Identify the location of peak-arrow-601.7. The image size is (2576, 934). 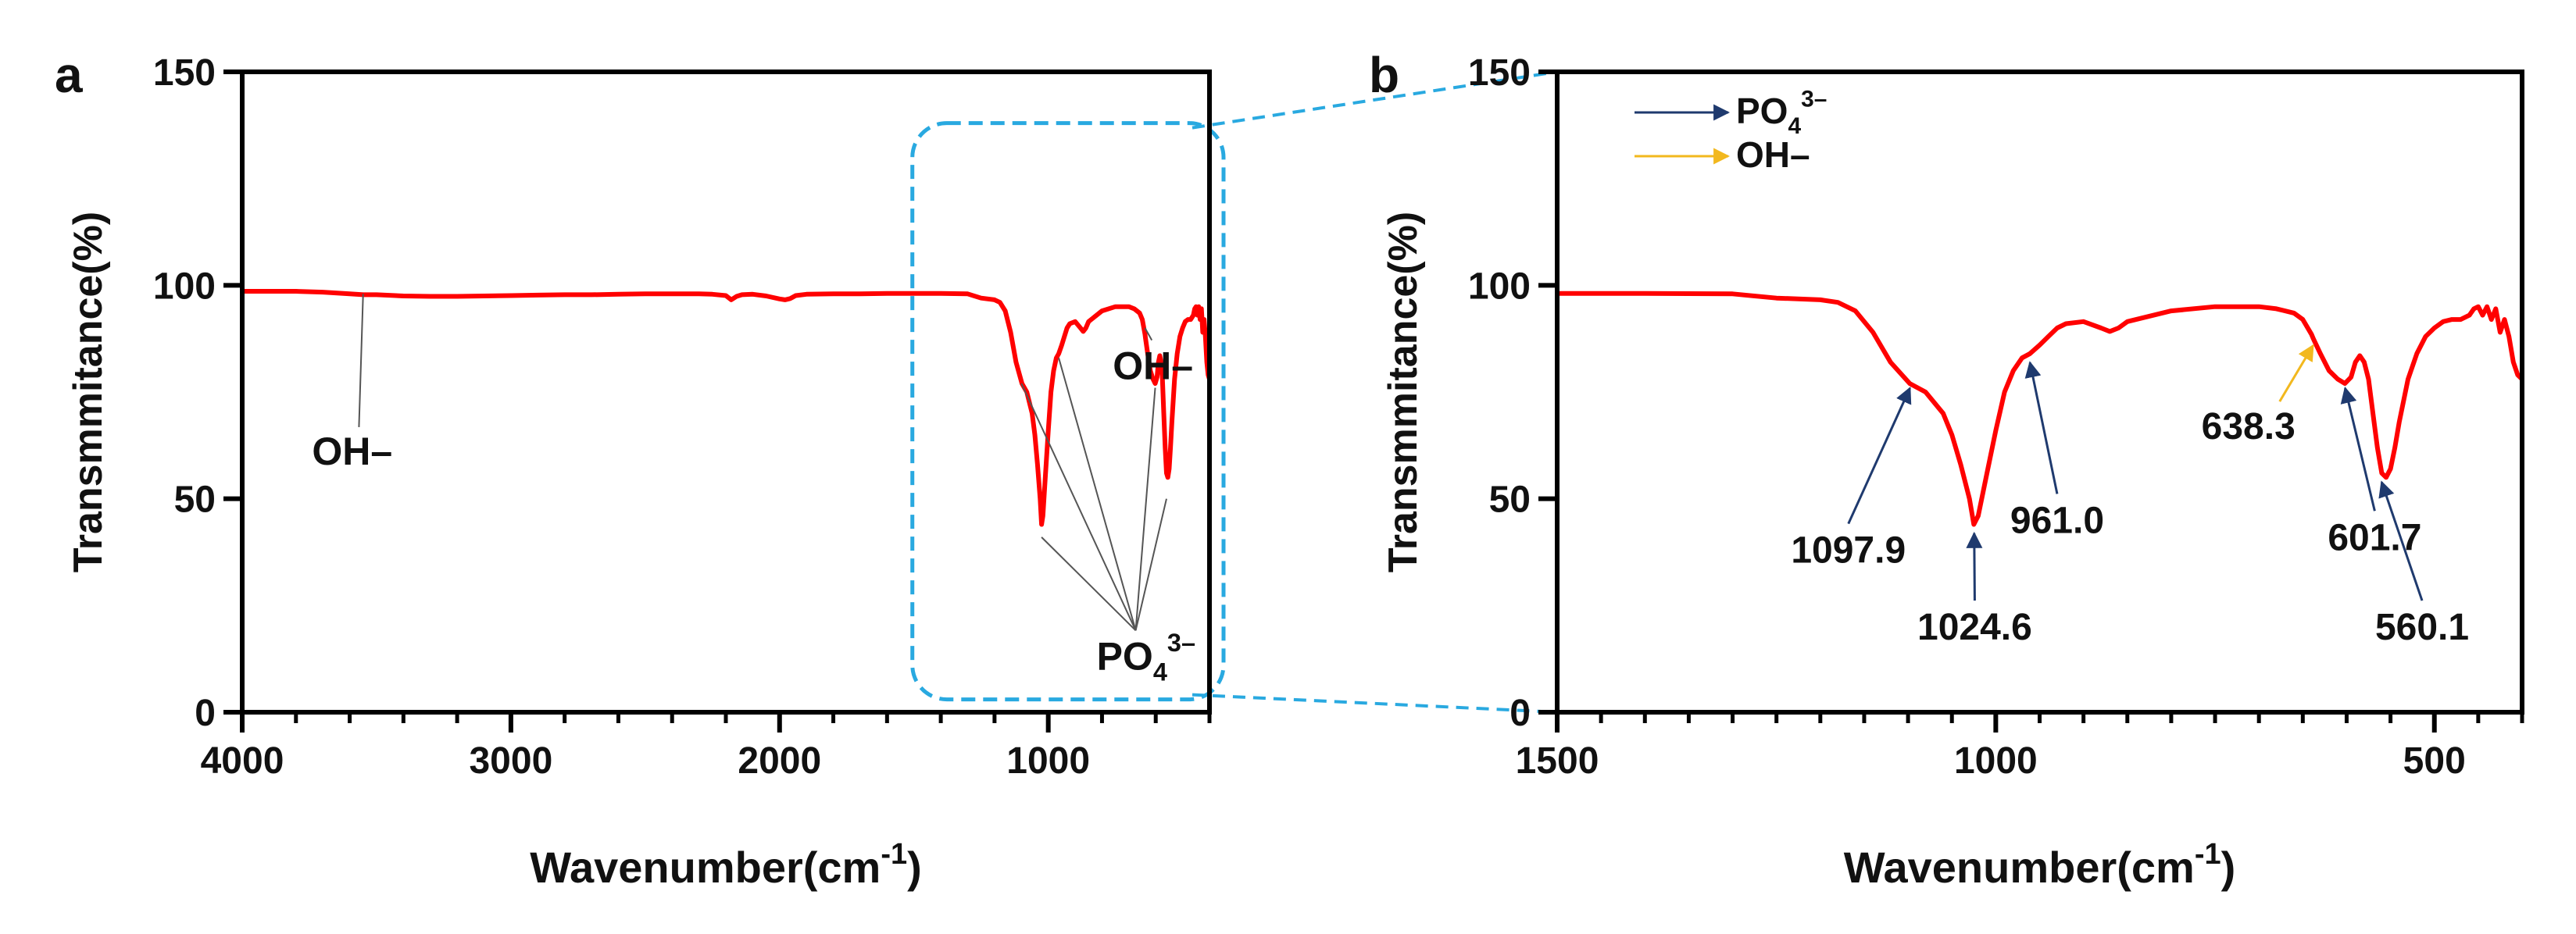
(2358, 449).